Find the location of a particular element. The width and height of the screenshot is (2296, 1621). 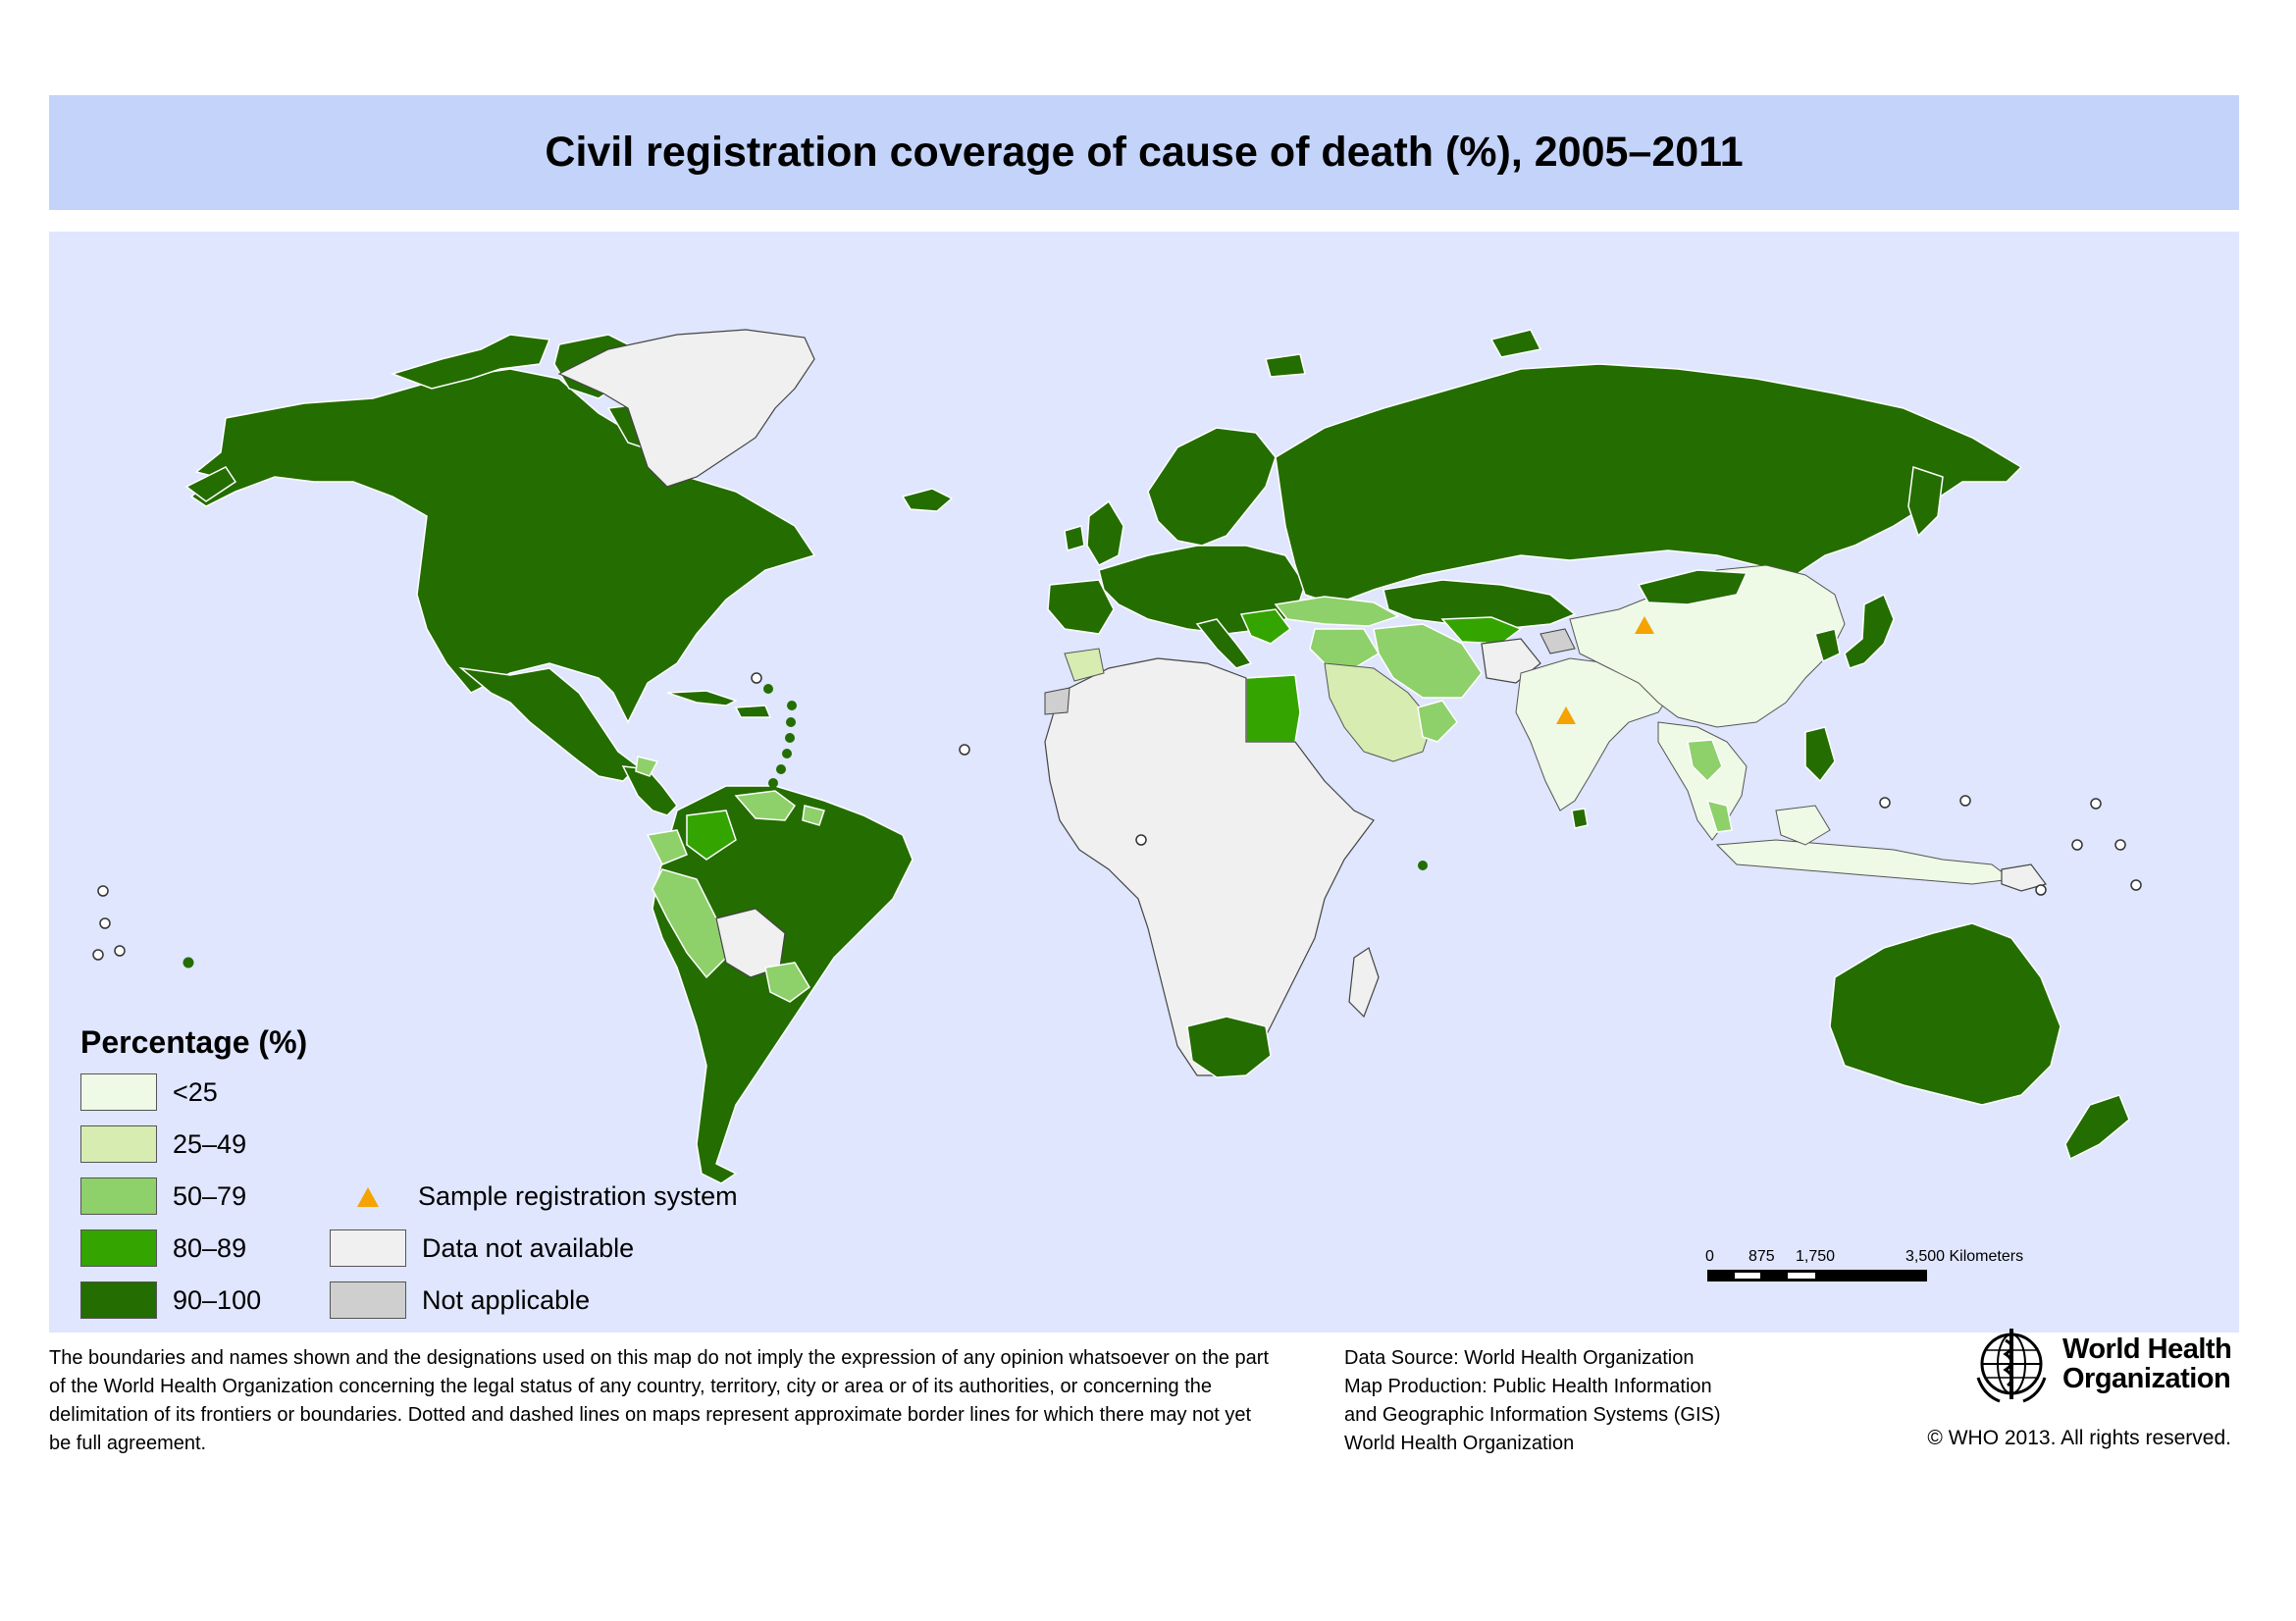

legend-title: Percentage (%) is located at coordinates (194, 1042).